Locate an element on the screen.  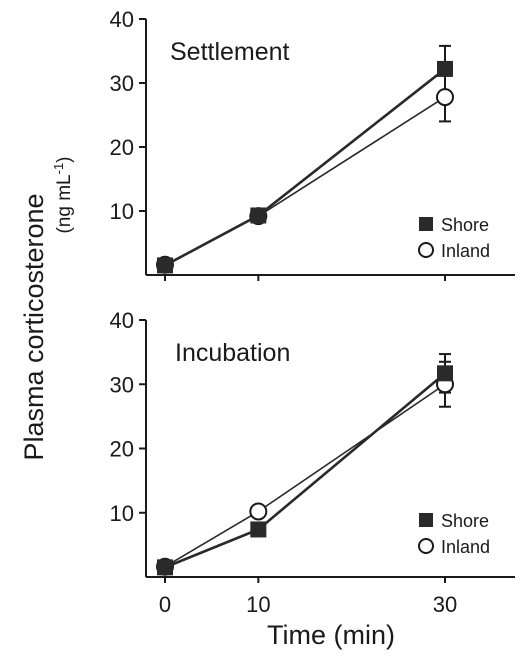
y-axis-label: Plasma corticosterone is located at coordinates (34, 326).